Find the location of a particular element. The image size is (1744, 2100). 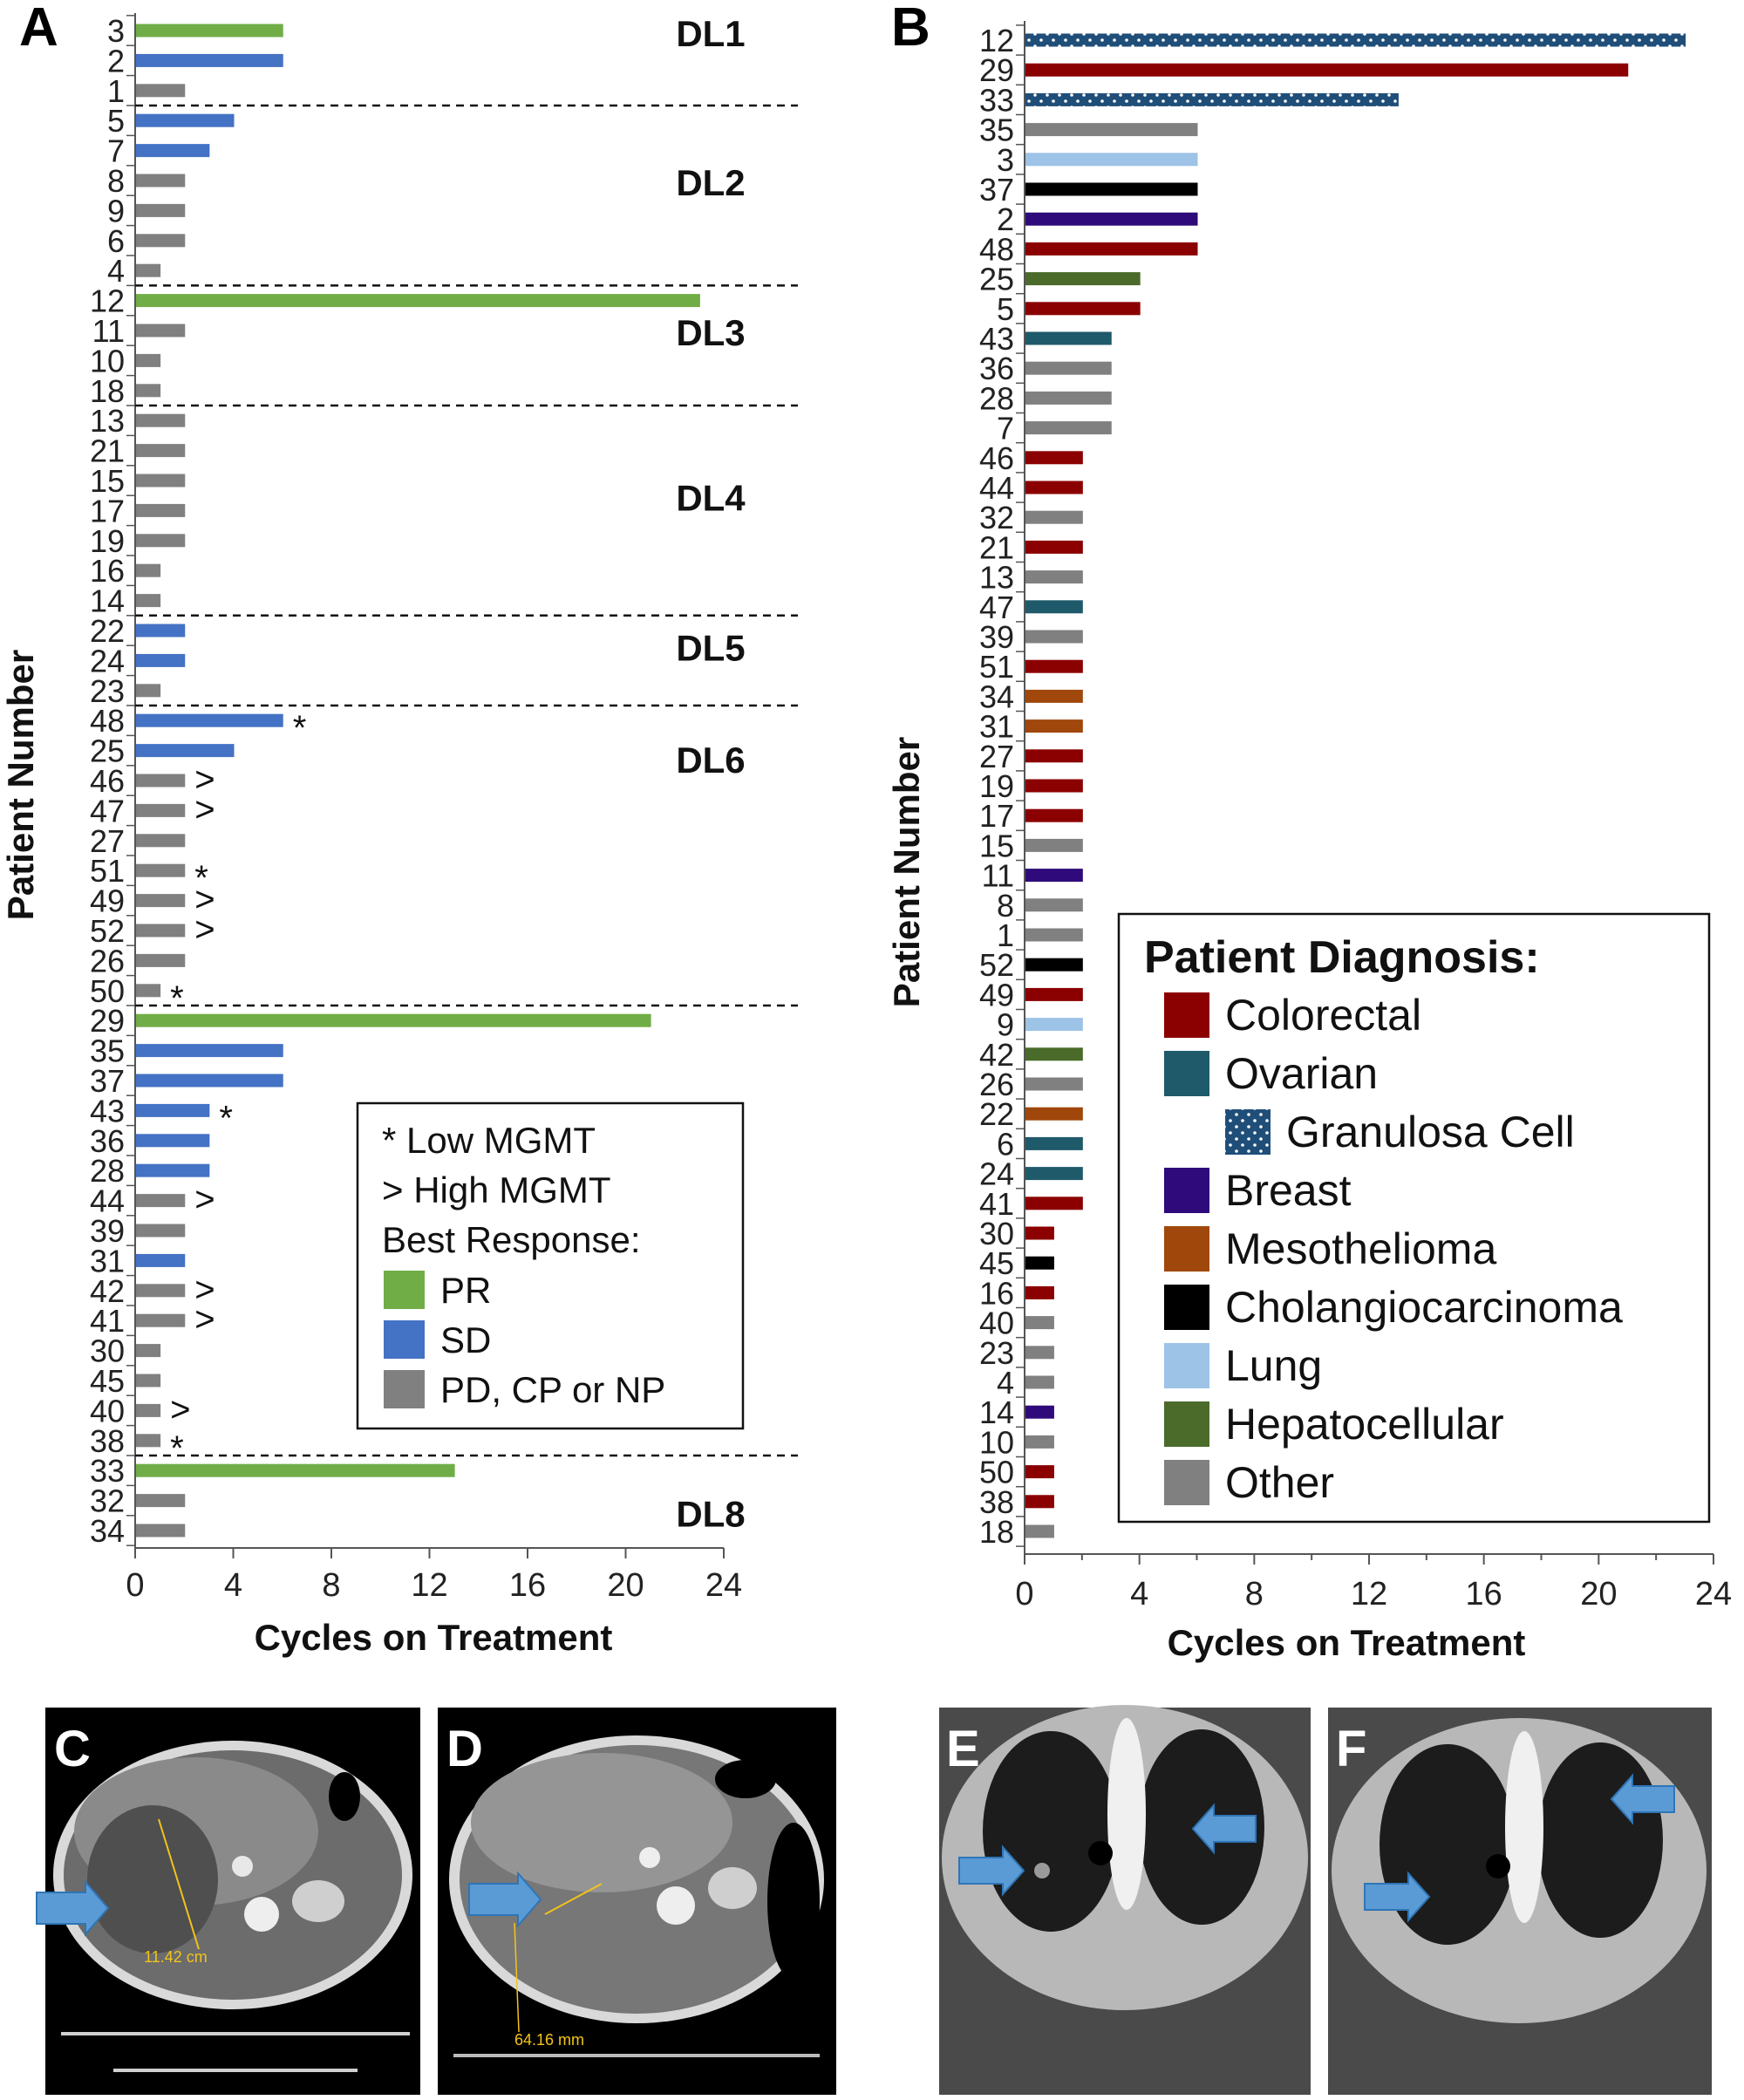

panel-a-x-tick-label: 0 is located at coordinates (135, 1586).